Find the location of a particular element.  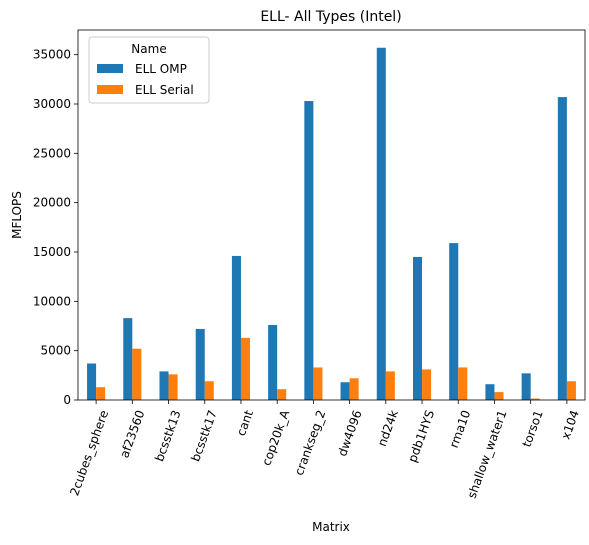

bar-omp-bcsstk13 is located at coordinates (164, 385).